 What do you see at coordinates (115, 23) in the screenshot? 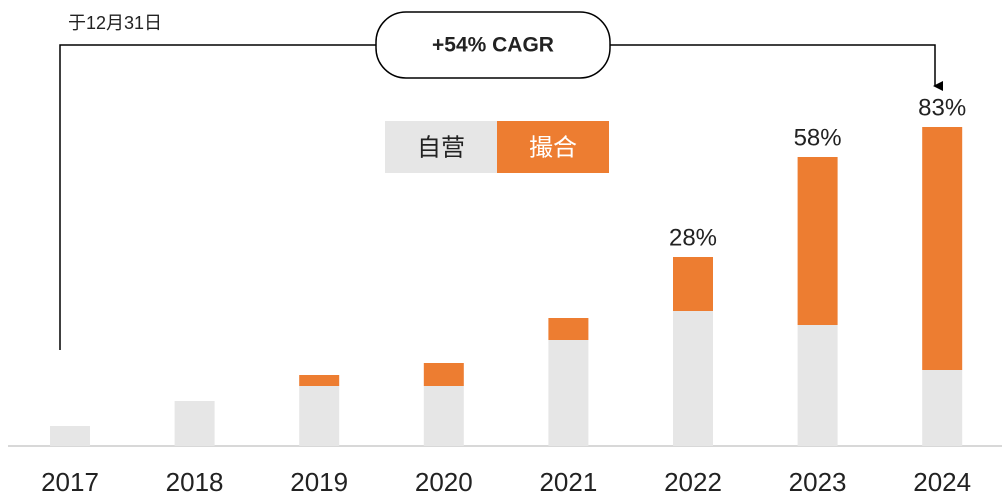
I see `subtitle: 于12月31日` at bounding box center [115, 23].